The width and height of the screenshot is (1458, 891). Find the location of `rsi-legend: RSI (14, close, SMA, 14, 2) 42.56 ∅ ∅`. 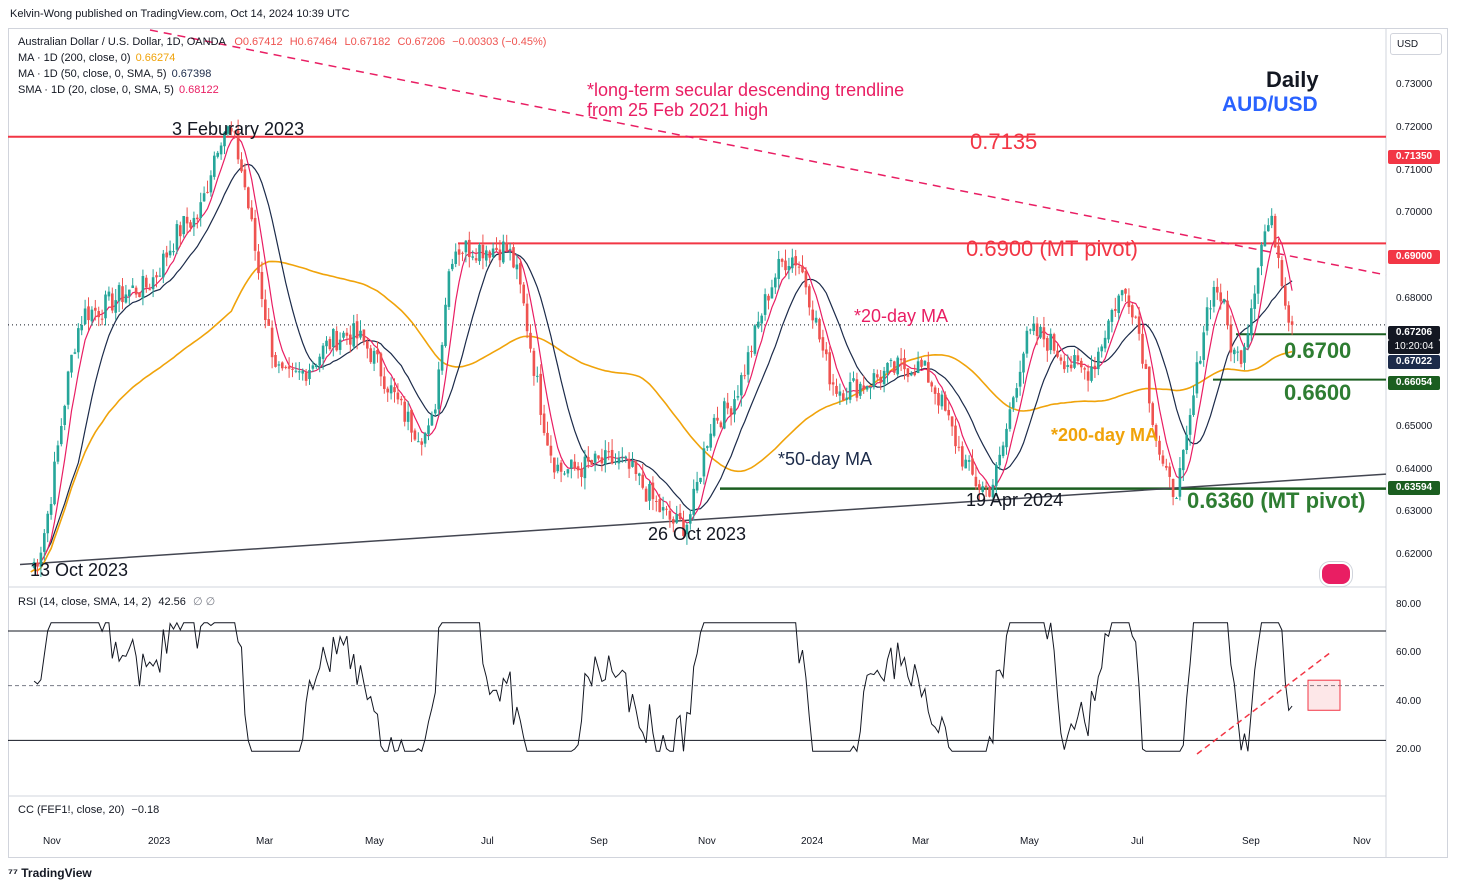

rsi-legend: RSI (14, close, SMA, 14, 2) 42.56 ∅ ∅ is located at coordinates (116, 601).